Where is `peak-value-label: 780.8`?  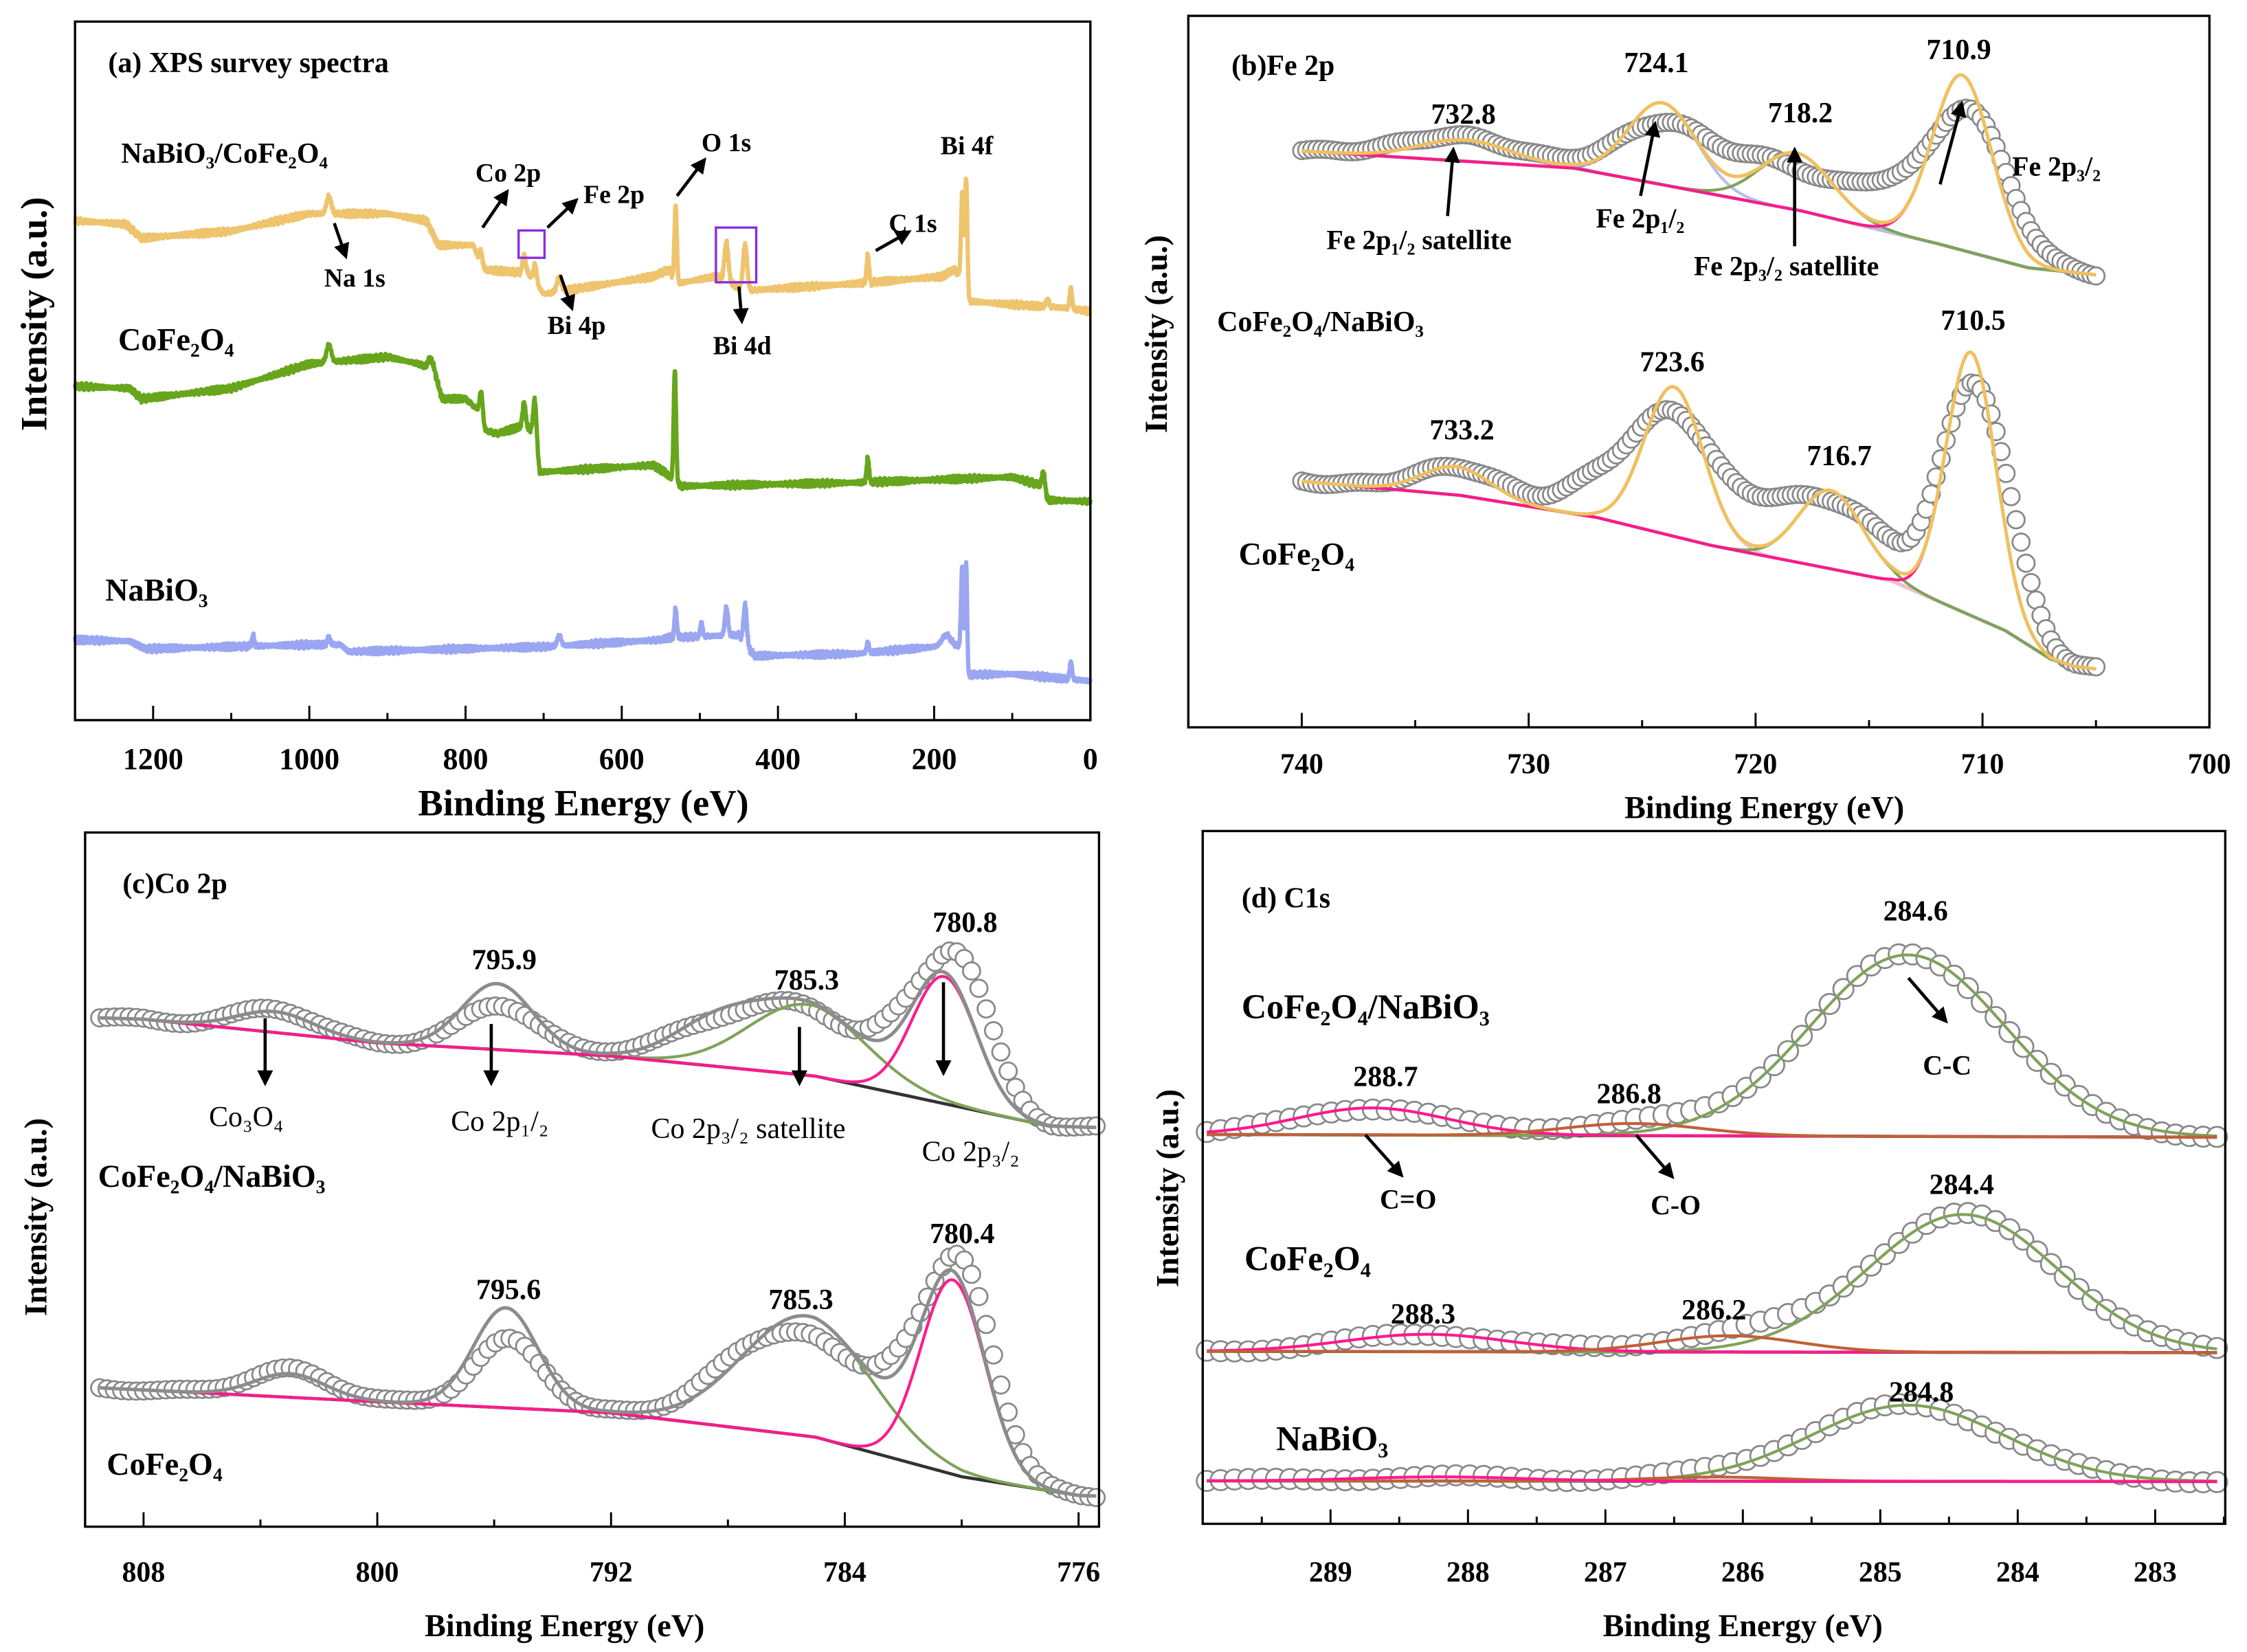
peak-value-label: 780.8 is located at coordinates (964, 923).